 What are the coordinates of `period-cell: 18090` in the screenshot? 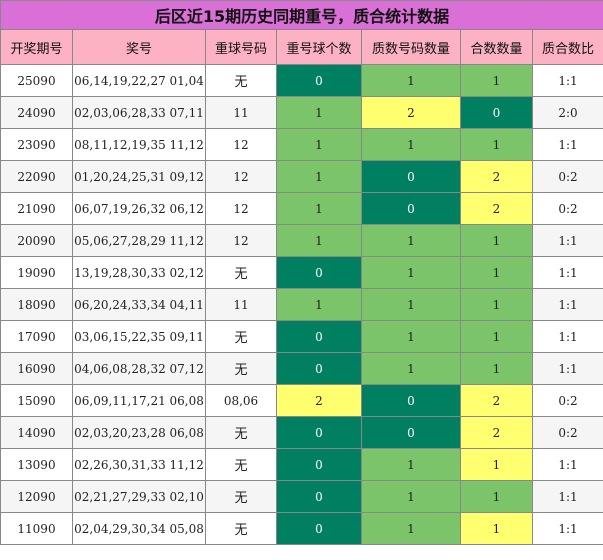 It's located at (36, 304).